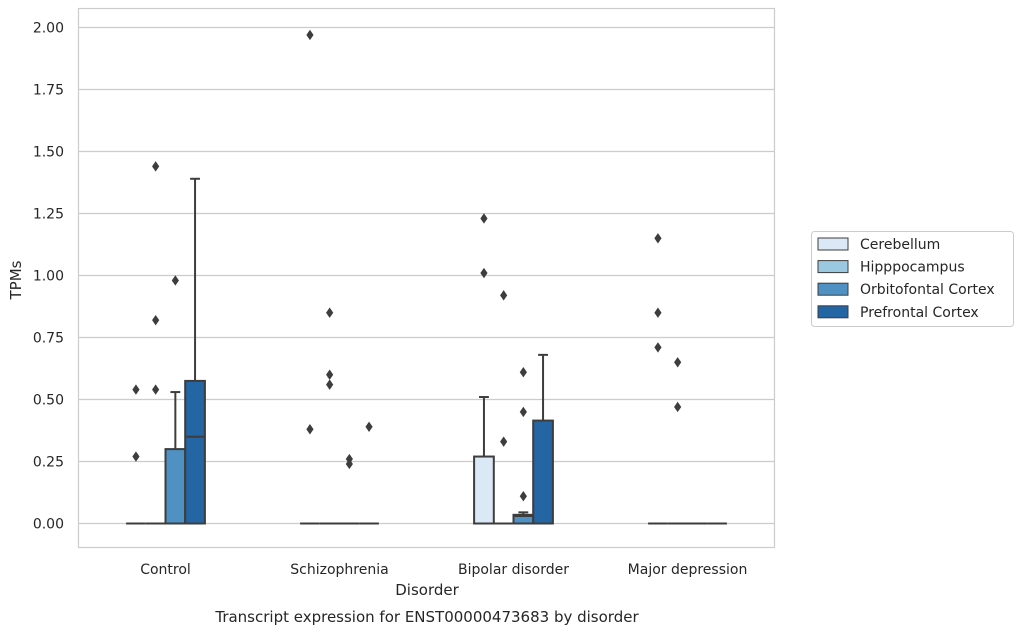 This screenshot has width=1023, height=634. I want to click on legend-label: Prefrontal Cortex, so click(919, 313).